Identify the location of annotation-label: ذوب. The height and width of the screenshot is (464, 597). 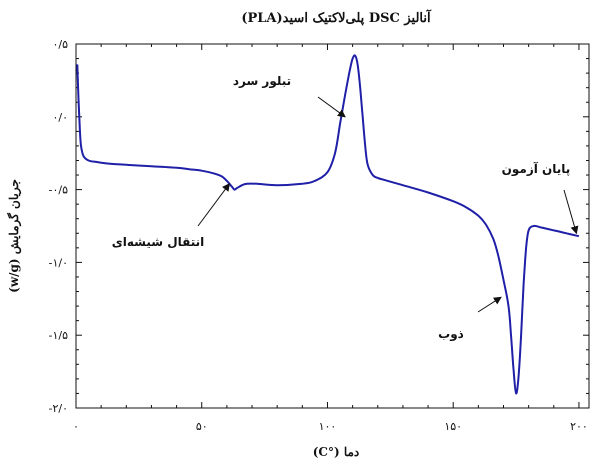
(451, 334).